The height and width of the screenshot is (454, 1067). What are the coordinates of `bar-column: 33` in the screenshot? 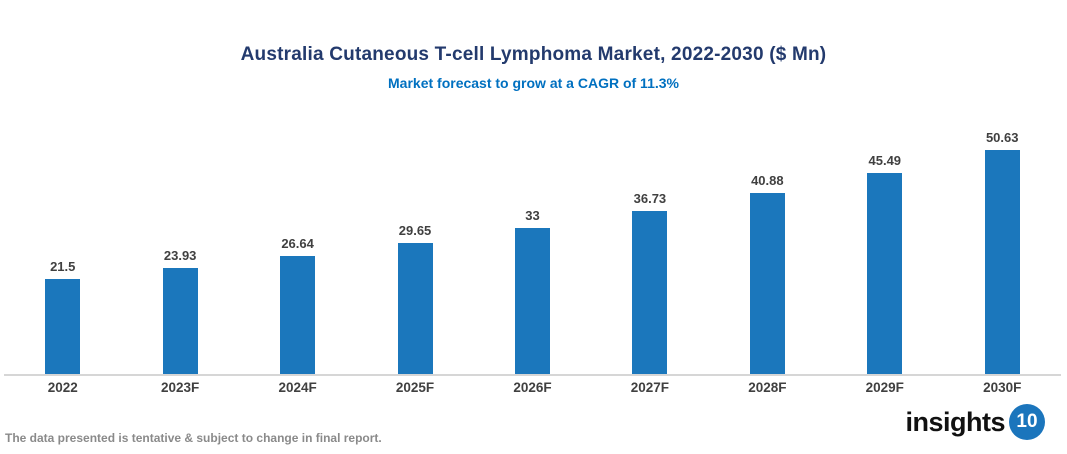 It's located at (532, 291).